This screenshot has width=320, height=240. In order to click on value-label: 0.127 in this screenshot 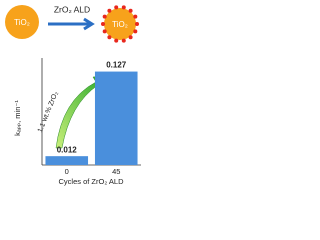, I will do `click(116, 65)`.